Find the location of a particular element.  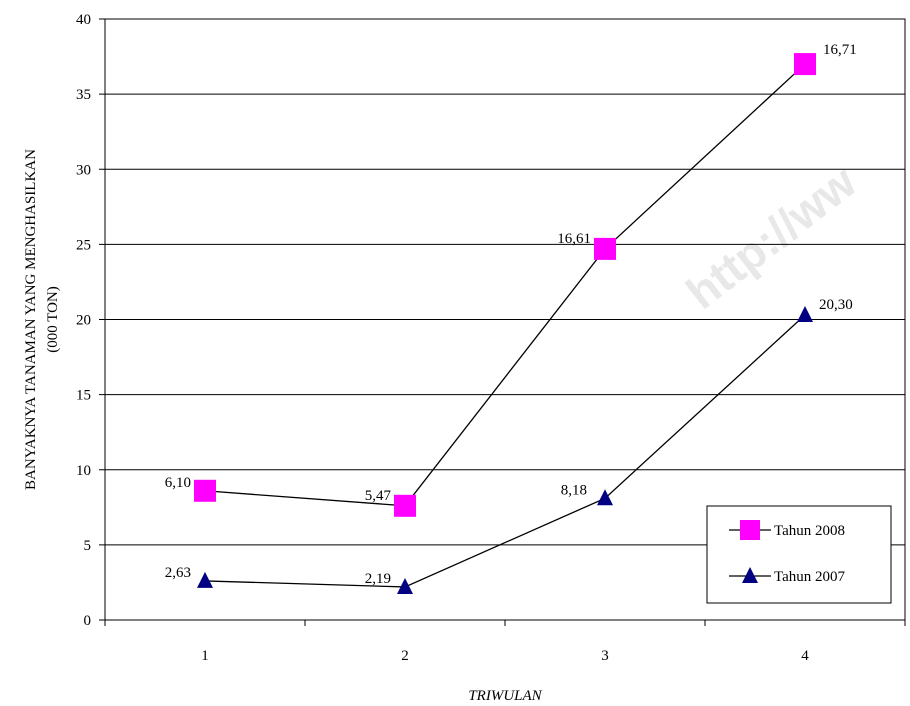

data-label: 6,10 is located at coordinates (178, 483).